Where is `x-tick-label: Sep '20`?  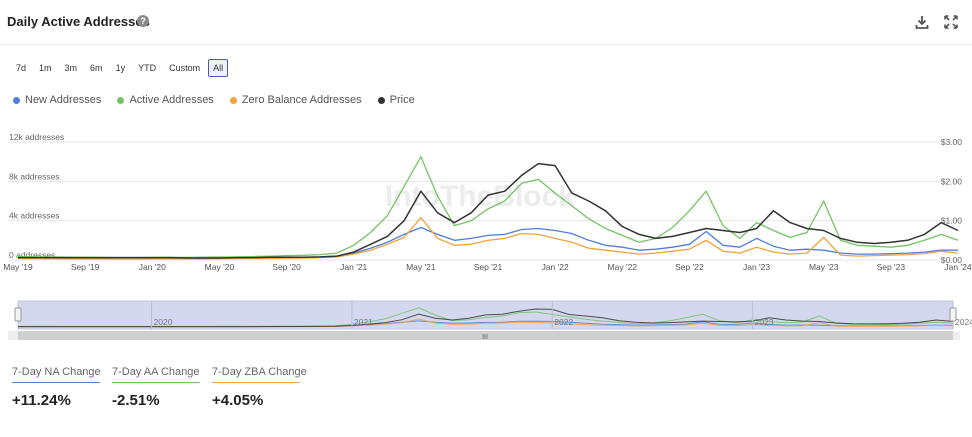
x-tick-label: Sep '20 is located at coordinates (286, 267).